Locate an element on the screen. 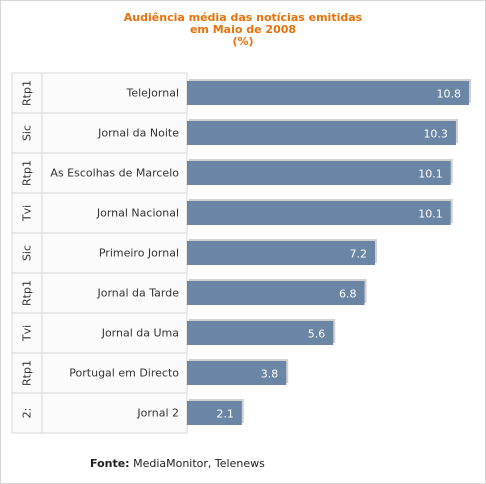  channel-label: 2: is located at coordinates (27, 413).